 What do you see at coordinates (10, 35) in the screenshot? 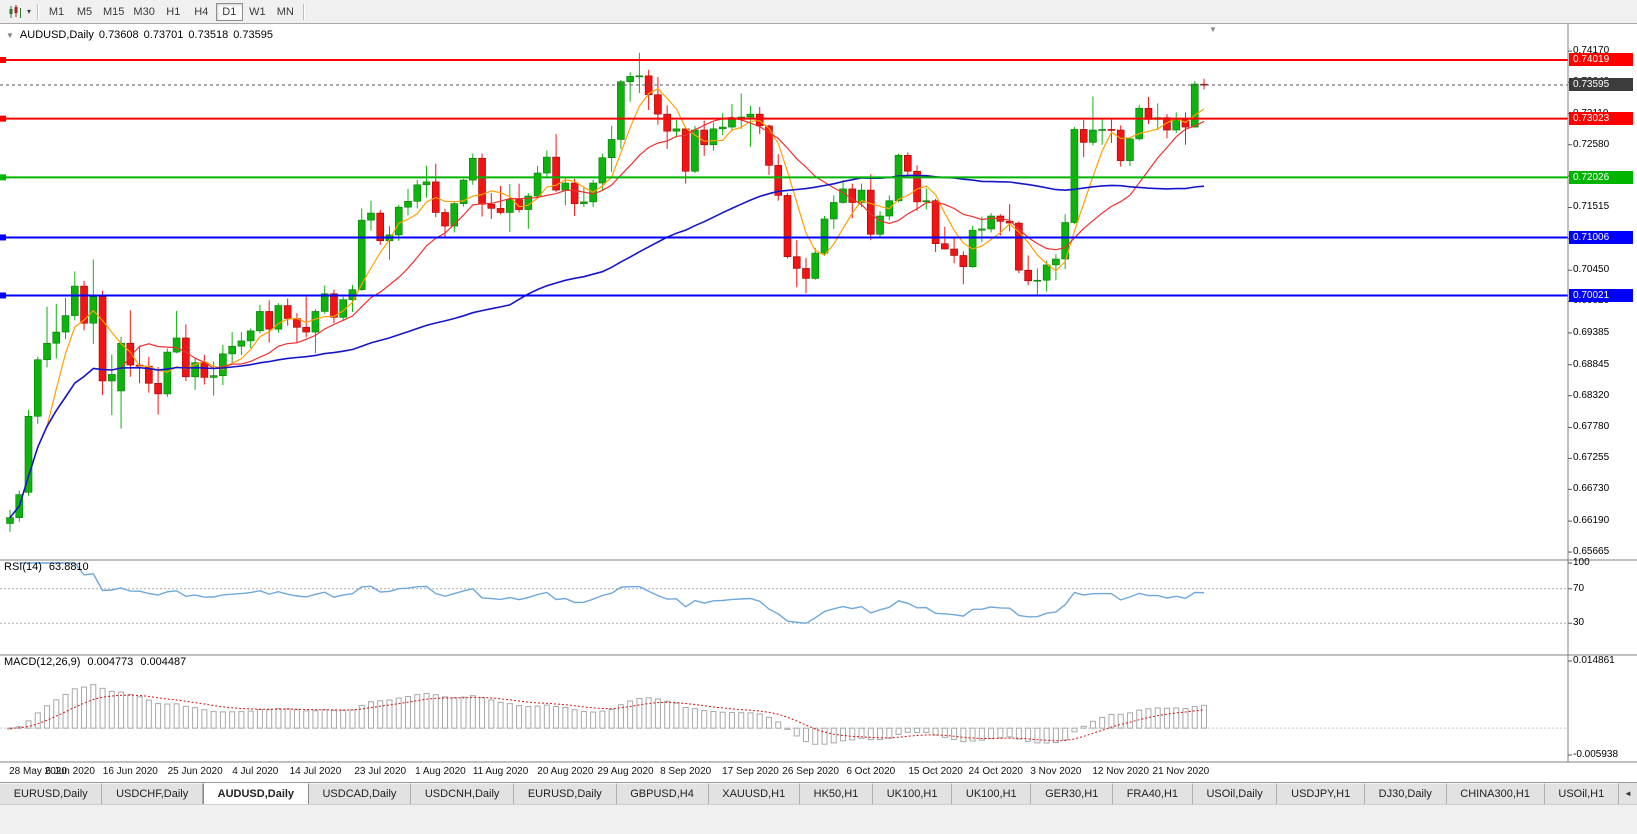
I see `ohlc-collapse-icon: ▼` at bounding box center [10, 35].